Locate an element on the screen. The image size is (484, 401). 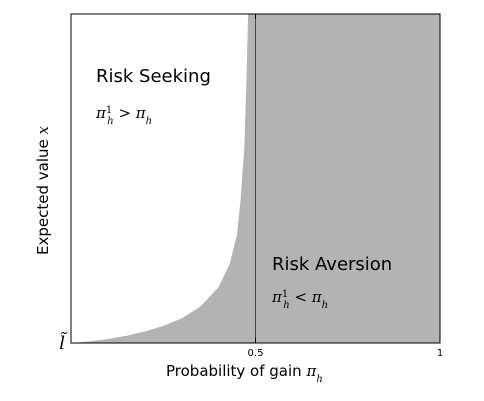
risk-aversion-label: Risk Aversion is located at coordinates (332, 264).